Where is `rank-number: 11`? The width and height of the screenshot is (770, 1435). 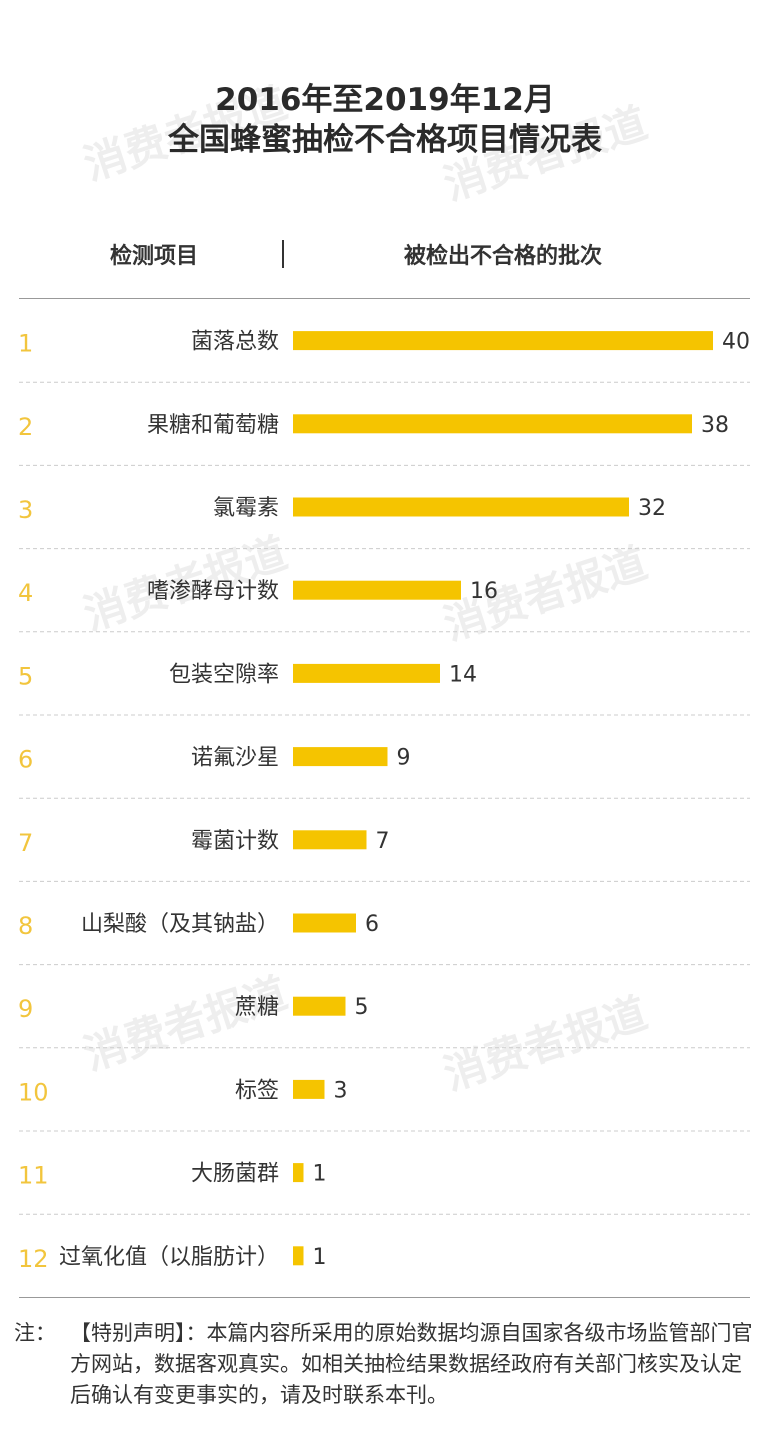
rank-number: 11 is located at coordinates (33, 1176).